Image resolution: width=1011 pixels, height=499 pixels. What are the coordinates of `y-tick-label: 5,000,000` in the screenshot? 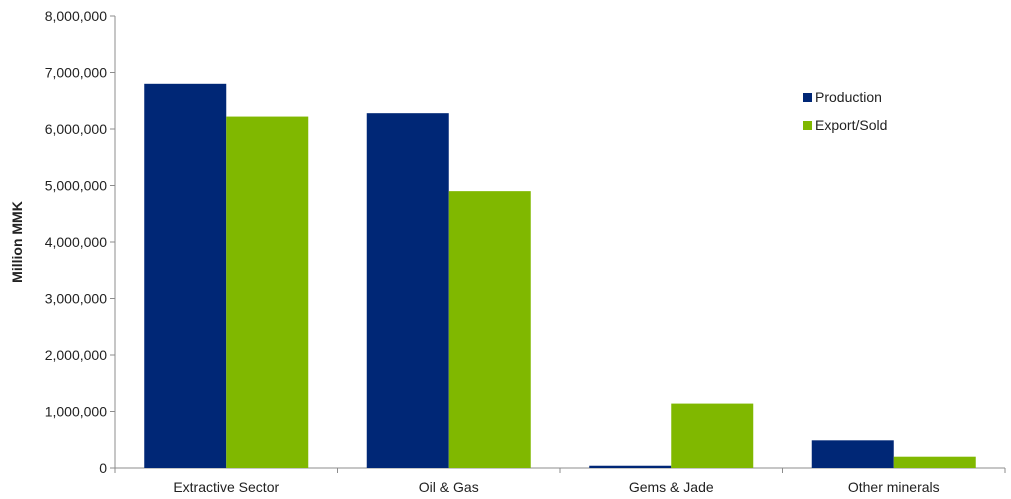 It's located at (76, 186).